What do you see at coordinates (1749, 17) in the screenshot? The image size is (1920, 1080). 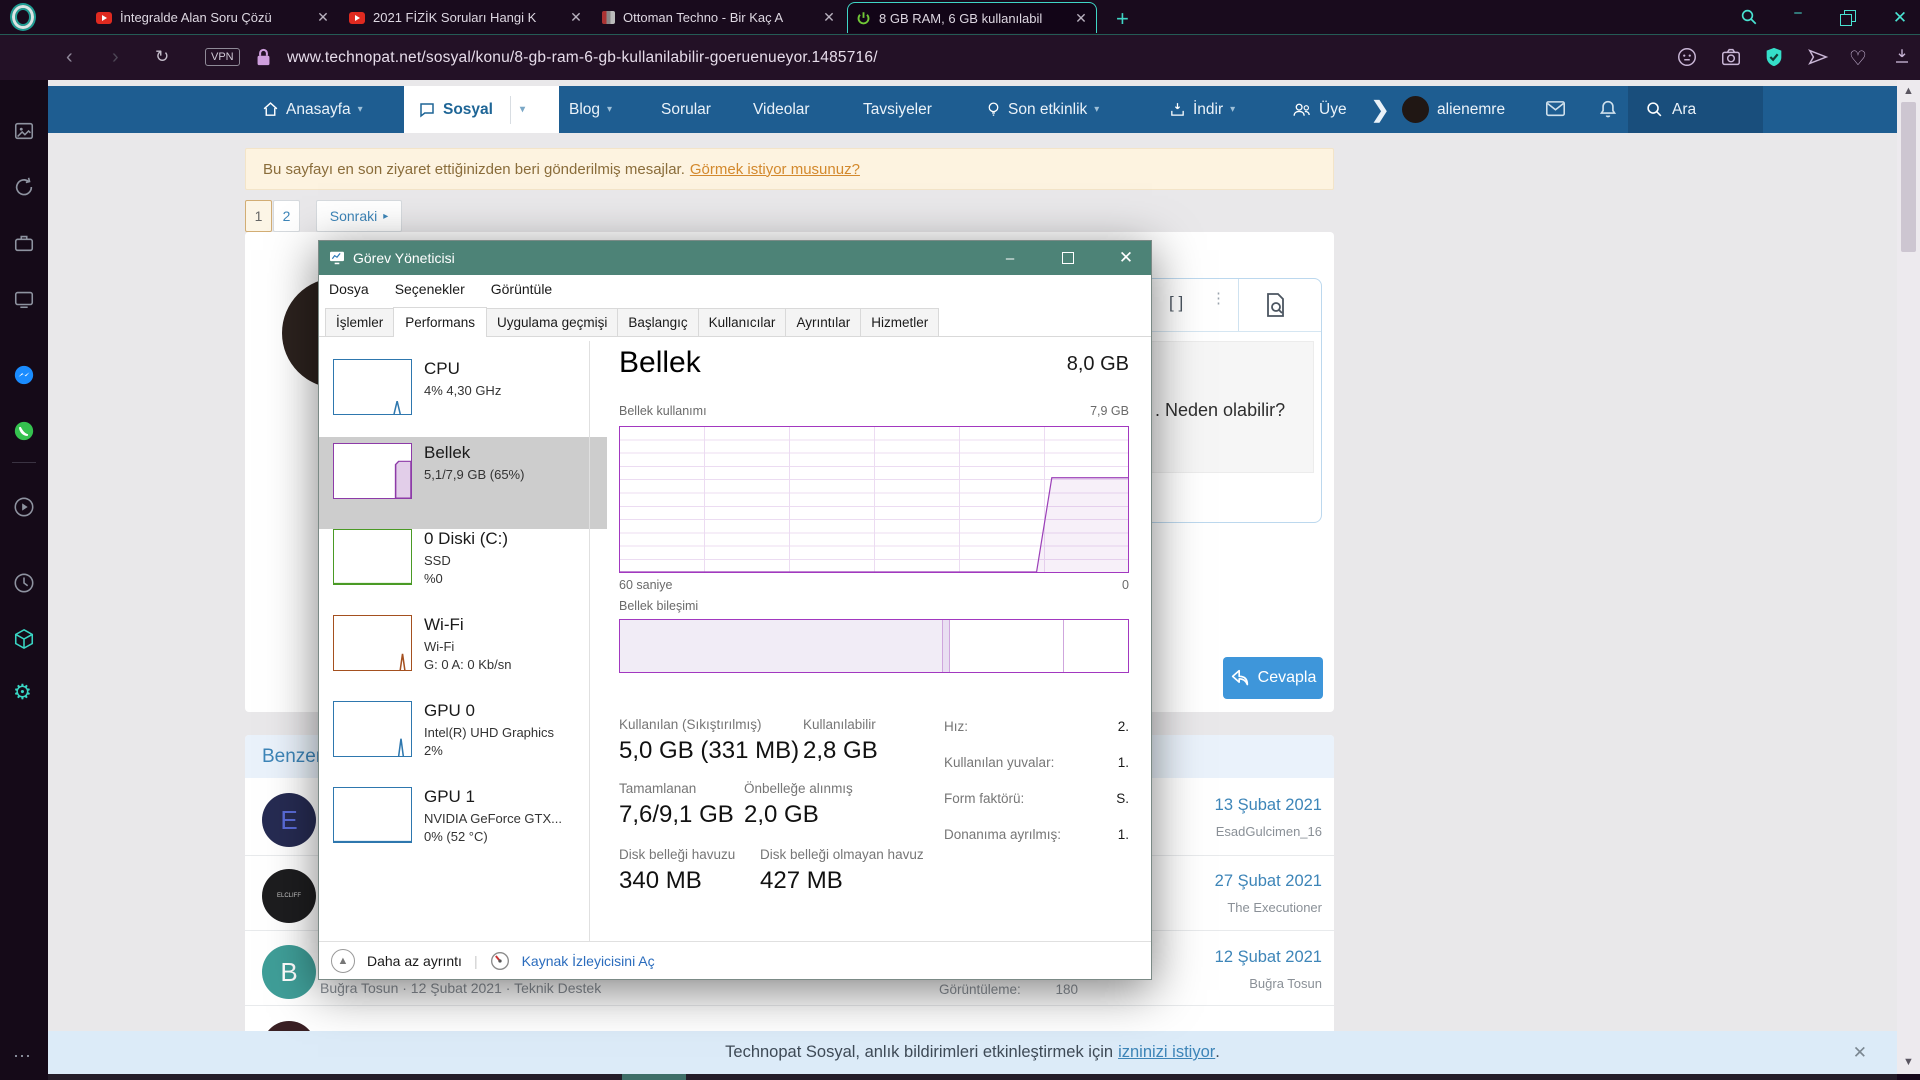 I see `search-icon` at bounding box center [1749, 17].